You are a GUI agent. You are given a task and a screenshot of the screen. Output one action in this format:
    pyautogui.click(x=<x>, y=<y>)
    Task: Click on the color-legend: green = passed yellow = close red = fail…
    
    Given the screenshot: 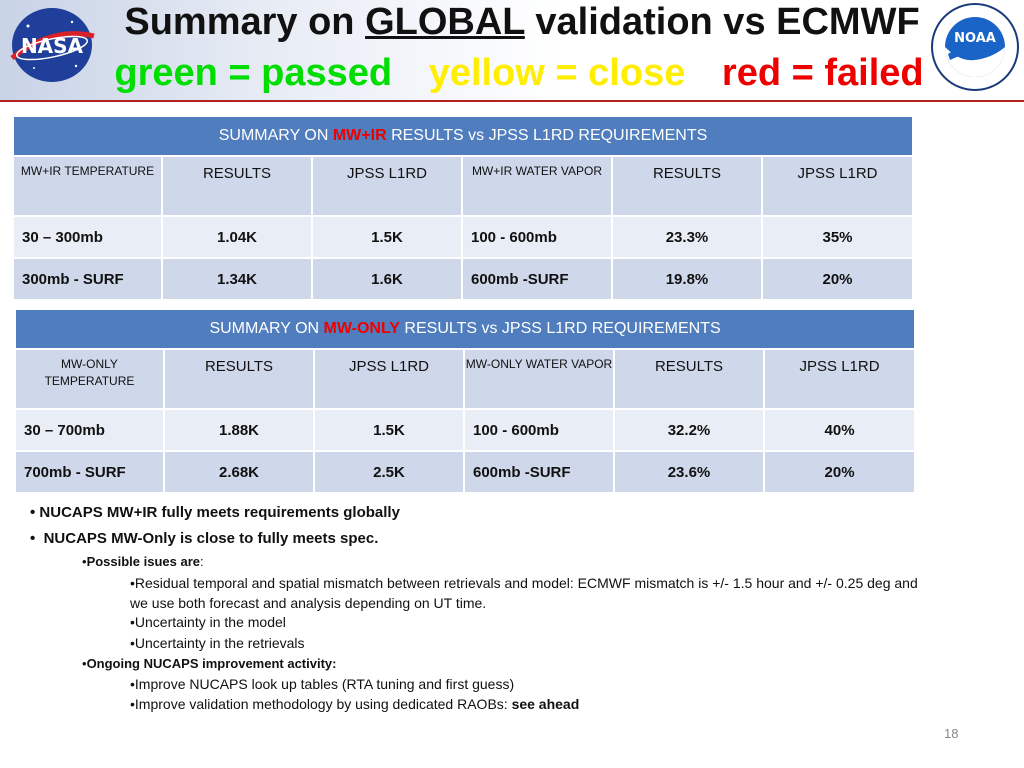 What is the action you would take?
    pyautogui.click(x=519, y=73)
    